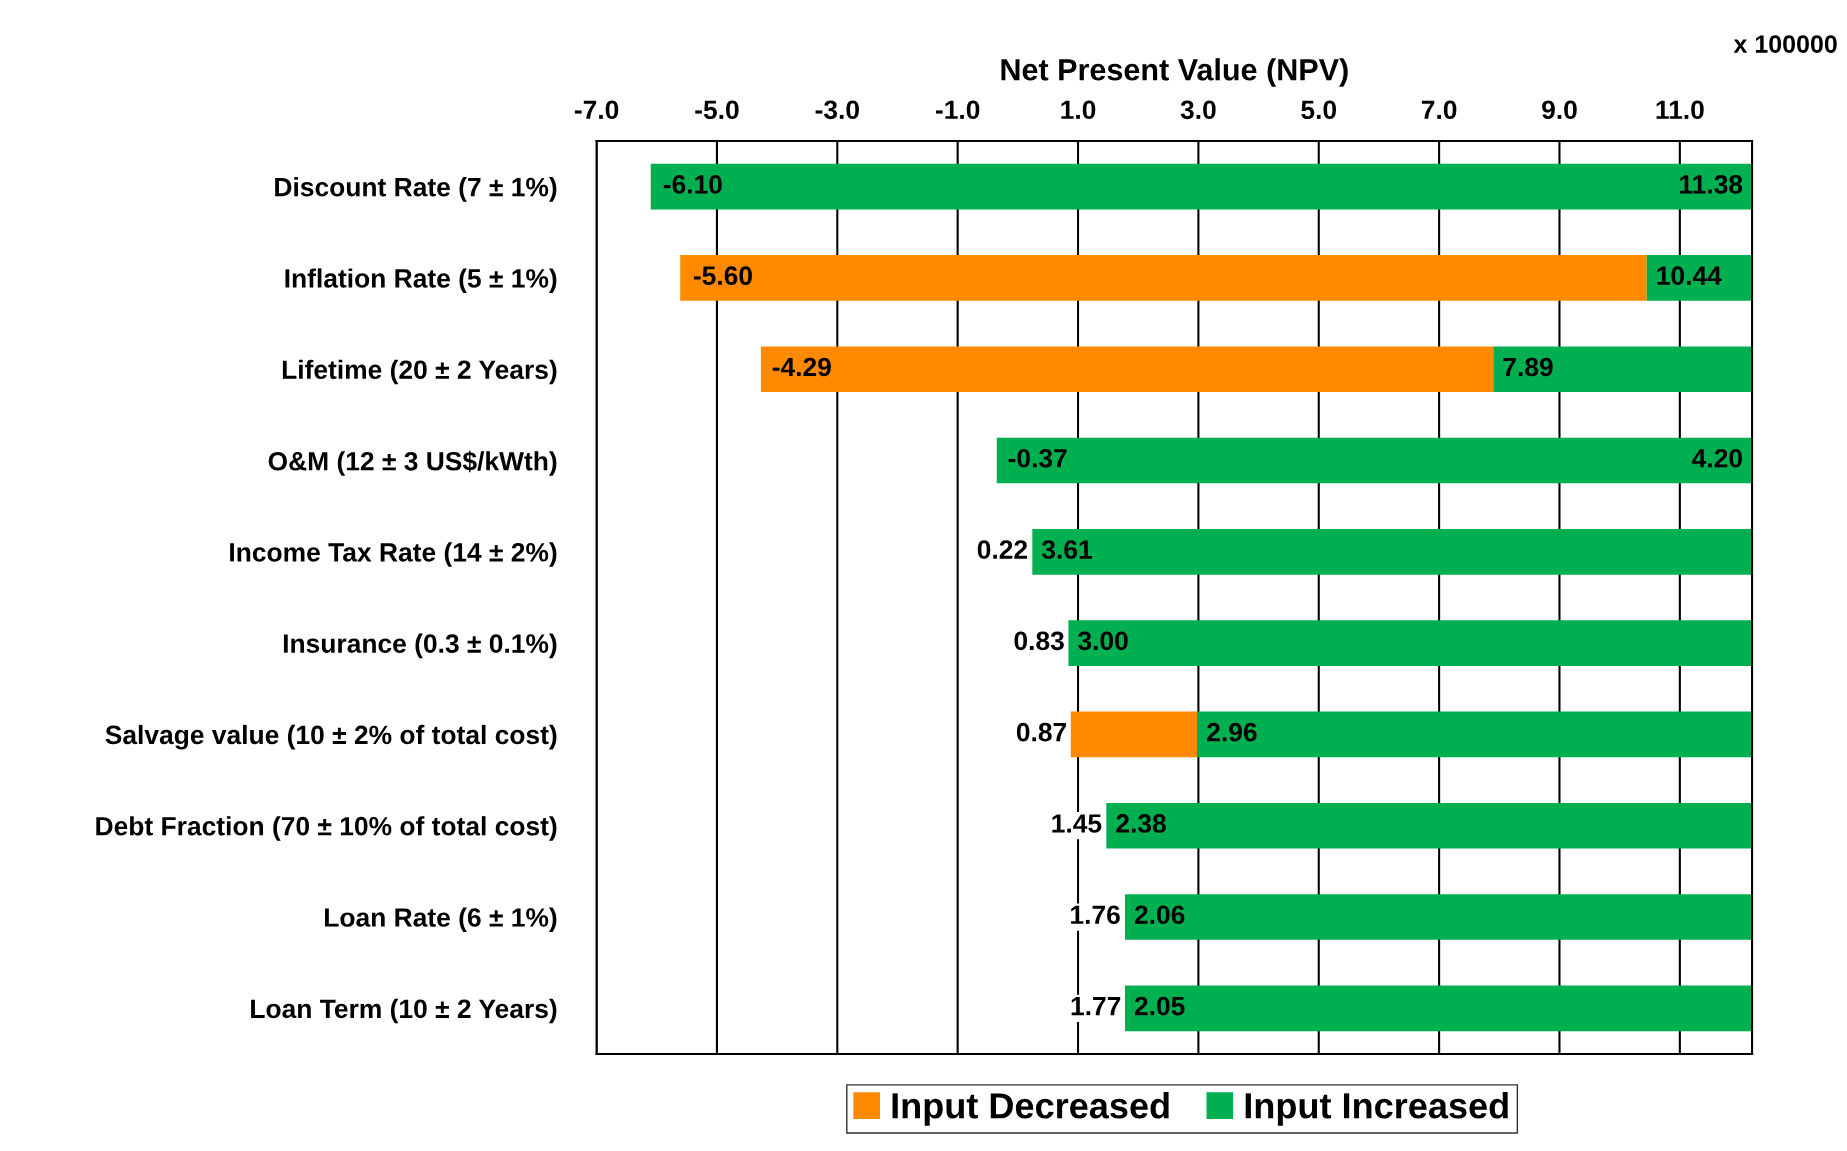 Image resolution: width=1847 pixels, height=1151 pixels. Describe the element at coordinates (404, 1011) in the screenshot. I see `y-tick-label: Loan Term (10 ± 2 Years)` at that location.